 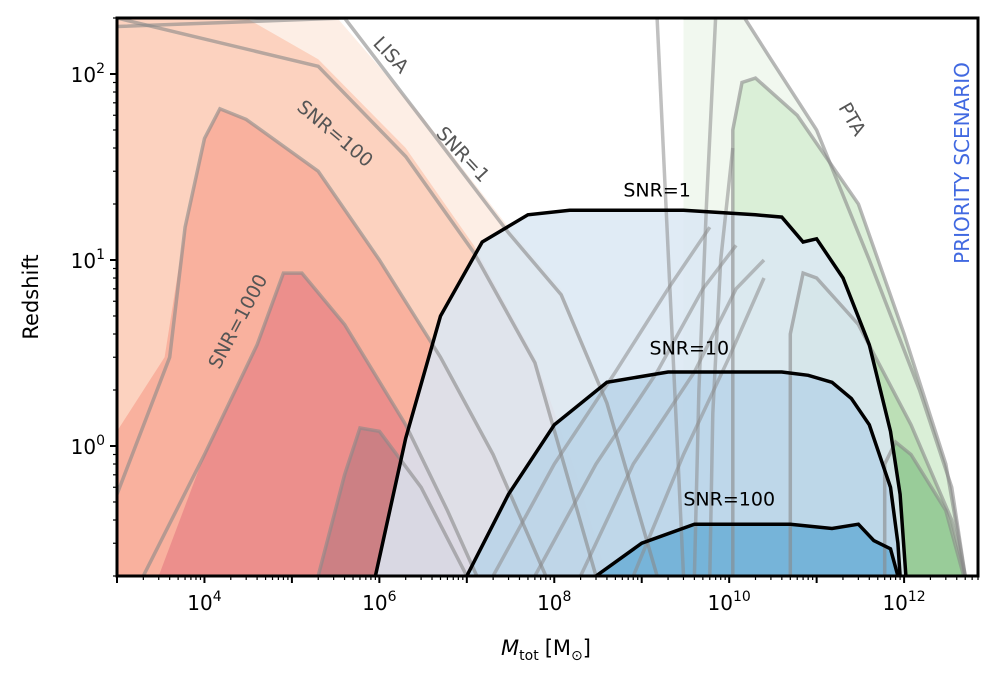 I want to click on y-axis-label: Redshift, so click(x=31, y=296).